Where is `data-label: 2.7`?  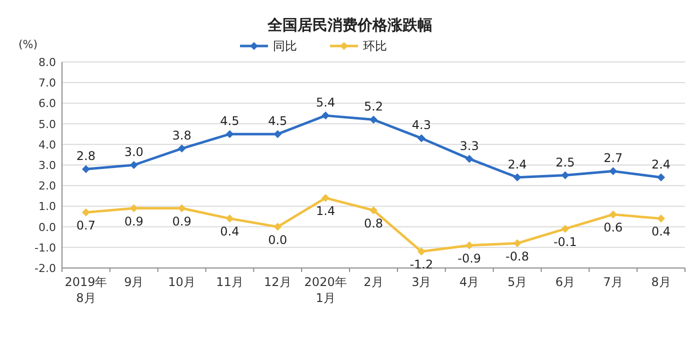
data-label: 2.7 is located at coordinates (613, 158).